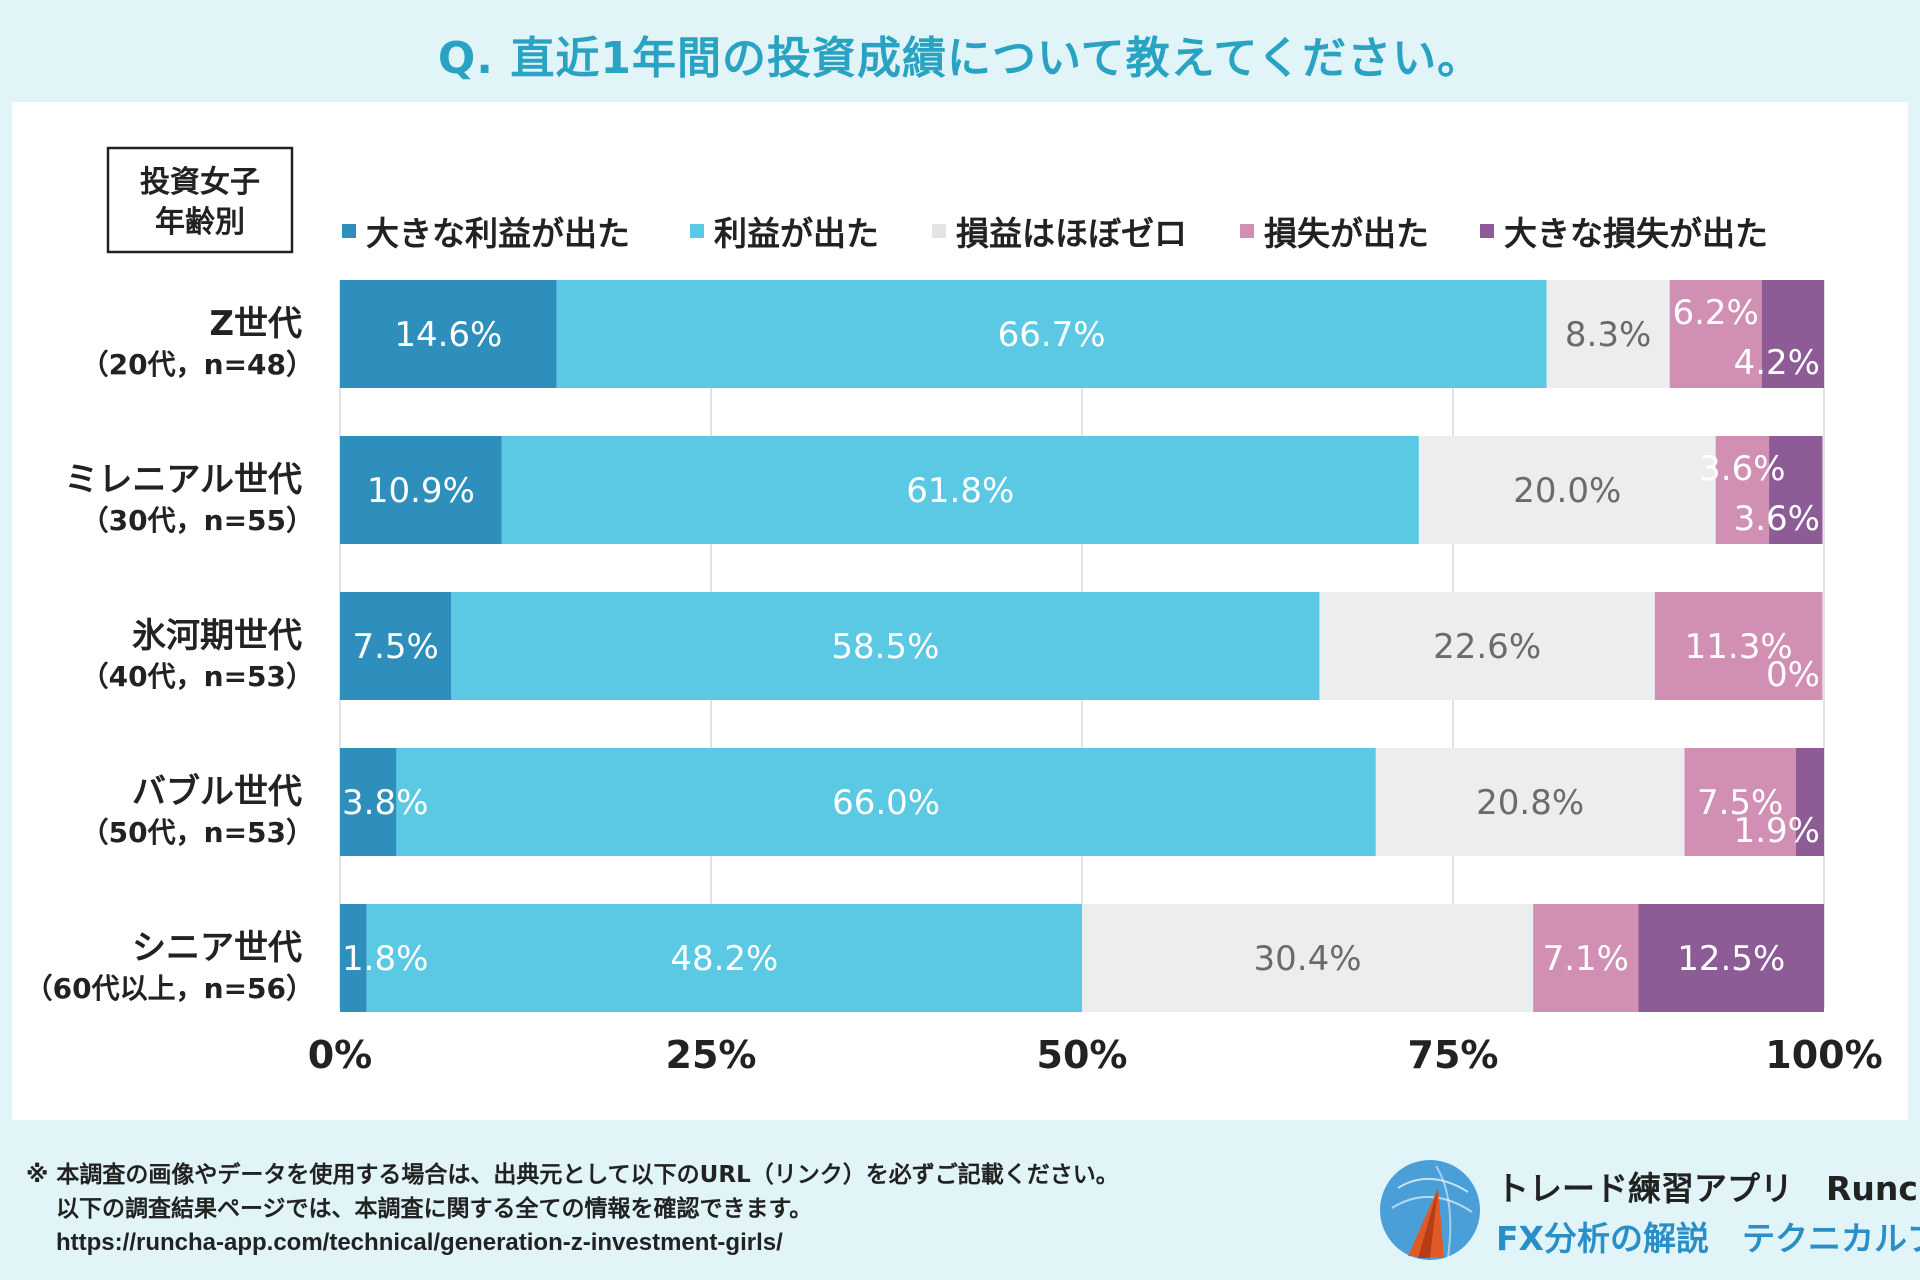 This screenshot has height=1280, width=1920. What do you see at coordinates (434, 1209) in the screenshot?
I see `footer-note-line2: 以下の調査結果ページでは、本調査に関する全ての情報を確認できます。` at bounding box center [434, 1209].